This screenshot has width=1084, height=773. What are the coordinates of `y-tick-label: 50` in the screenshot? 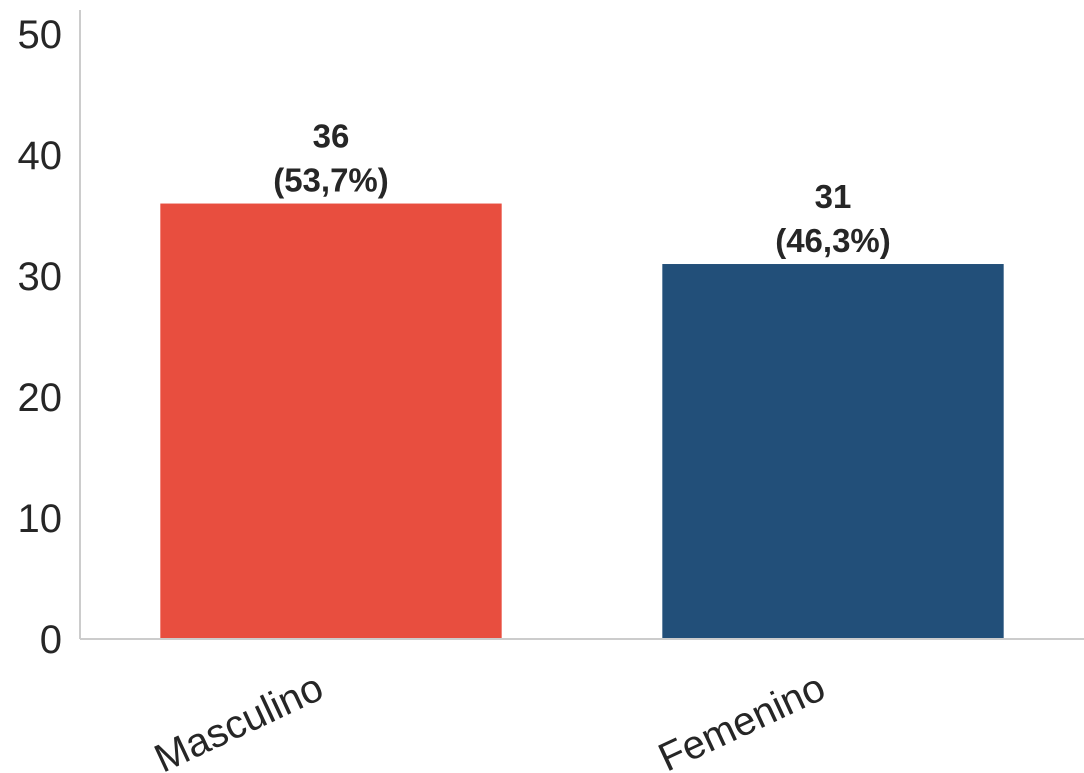 It's located at (40, 35).